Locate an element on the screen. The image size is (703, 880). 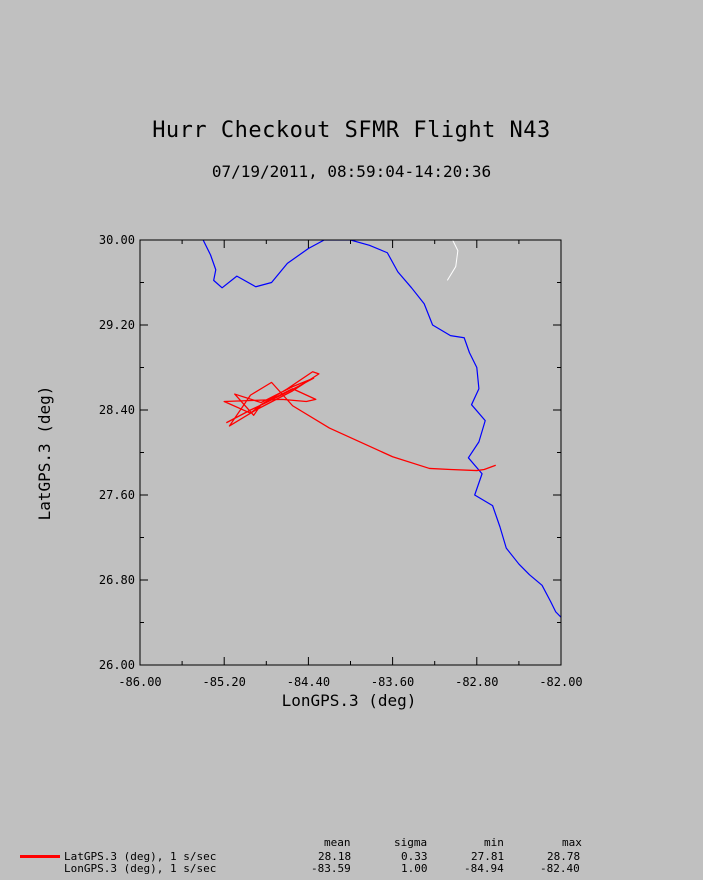
stats-header-mean: mean is located at coordinates (337, 842).